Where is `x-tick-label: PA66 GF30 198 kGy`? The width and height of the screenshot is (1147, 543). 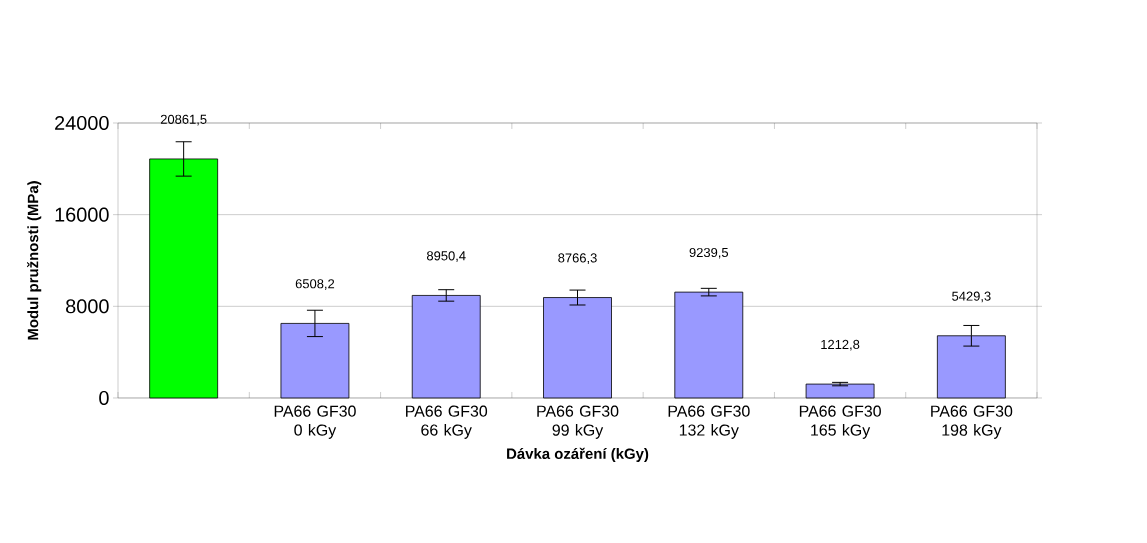
x-tick-label: PA66 GF30 198 kGy is located at coordinates (972, 422).